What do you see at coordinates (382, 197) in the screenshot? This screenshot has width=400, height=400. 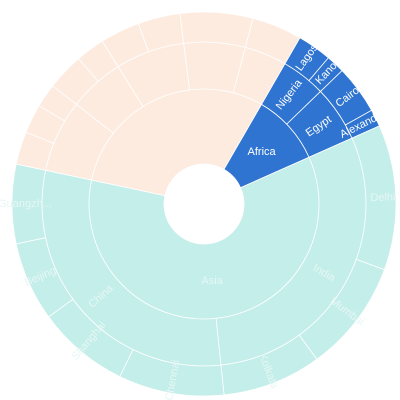 I see `label-delhi: Delhi` at bounding box center [382, 197].